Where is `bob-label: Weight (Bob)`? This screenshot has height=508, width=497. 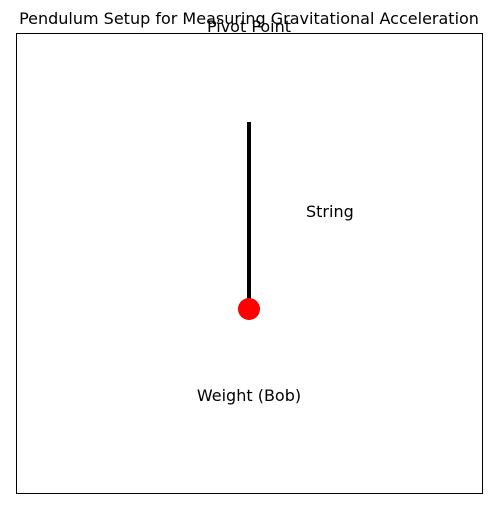
bob-label: Weight (Bob) is located at coordinates (249, 395).